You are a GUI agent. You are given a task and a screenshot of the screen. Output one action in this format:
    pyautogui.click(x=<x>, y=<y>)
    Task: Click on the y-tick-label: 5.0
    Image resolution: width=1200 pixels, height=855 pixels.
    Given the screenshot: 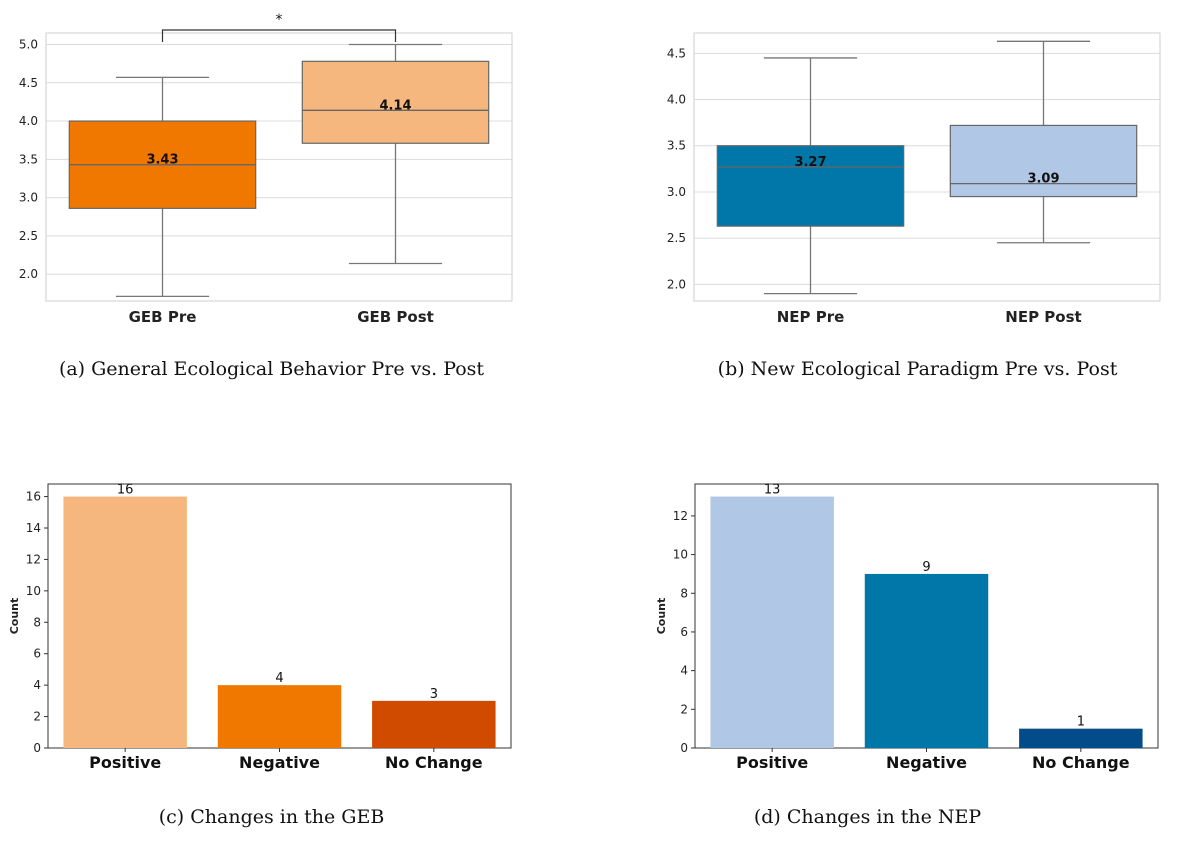 What is the action you would take?
    pyautogui.click(x=28, y=44)
    